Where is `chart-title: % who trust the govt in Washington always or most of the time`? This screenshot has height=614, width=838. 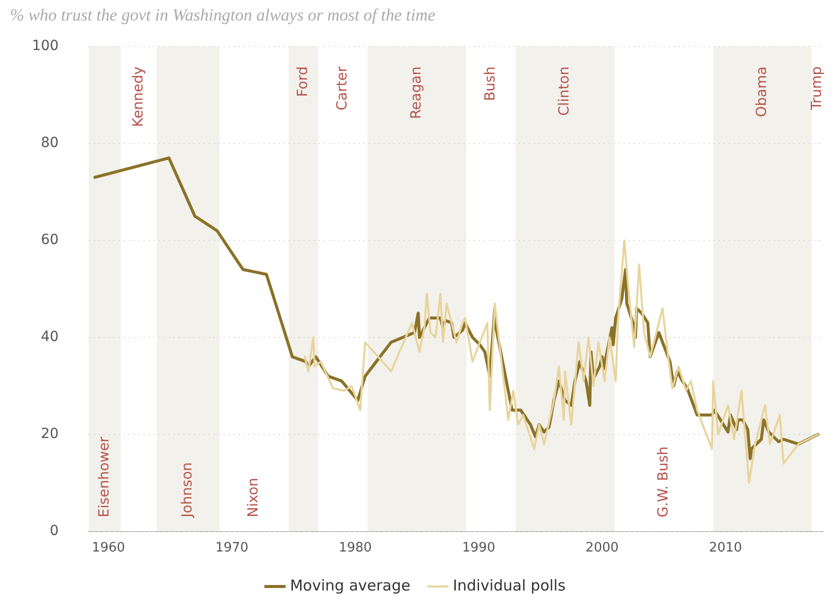
chart-title: % who trust the govt in Washington always or most of the time is located at coordinates (223, 15).